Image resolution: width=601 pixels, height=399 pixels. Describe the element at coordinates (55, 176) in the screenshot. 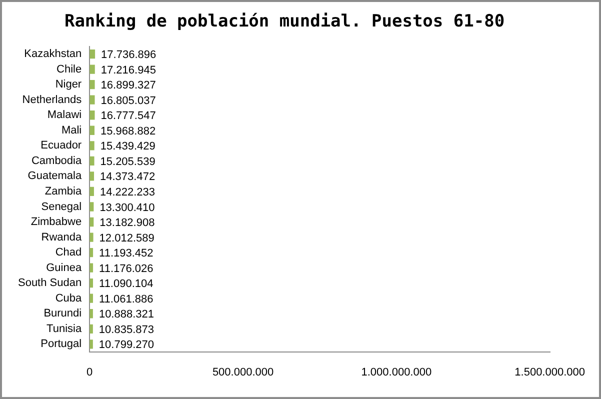

I see `y-tick-label: Guatemala` at that location.